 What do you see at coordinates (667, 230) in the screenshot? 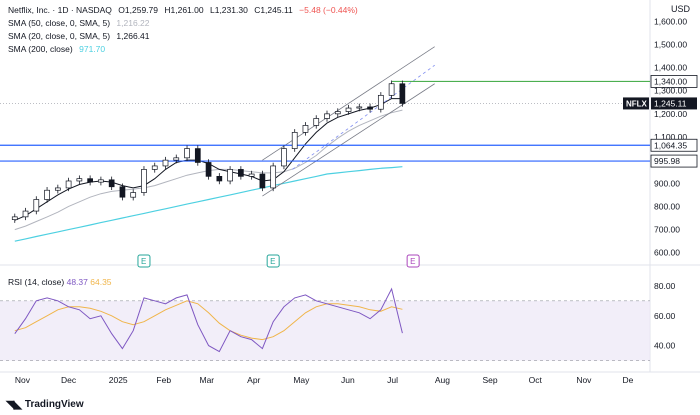
I see `price-axis-tick-9: 700.00` at bounding box center [667, 230].